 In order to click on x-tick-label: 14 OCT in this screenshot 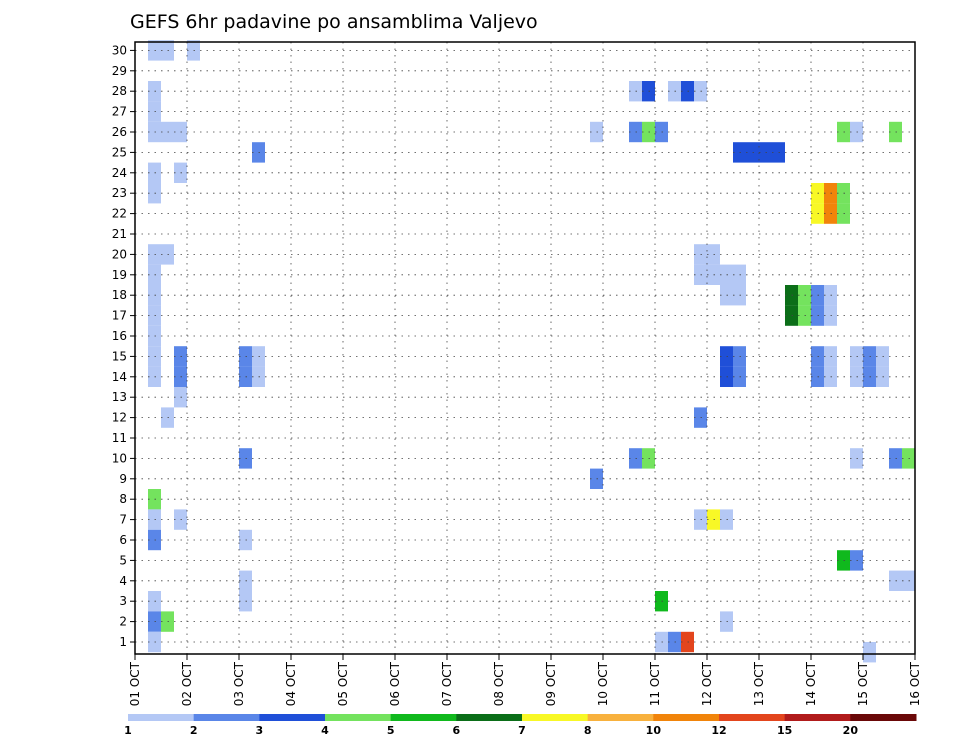, I will do `click(811, 683)`.